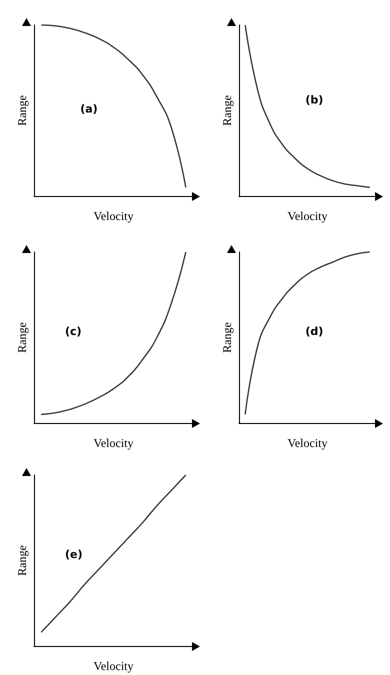  I want to click on annotation: (e), so click(74, 554).